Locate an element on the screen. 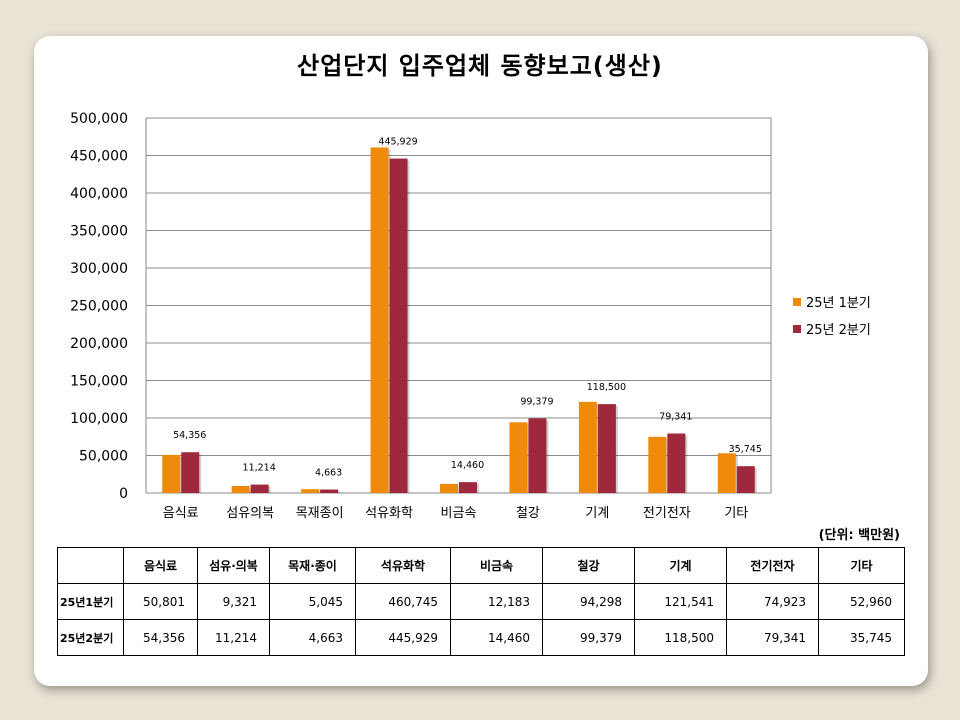  x-tick-label: 기계 is located at coordinates (597, 513).